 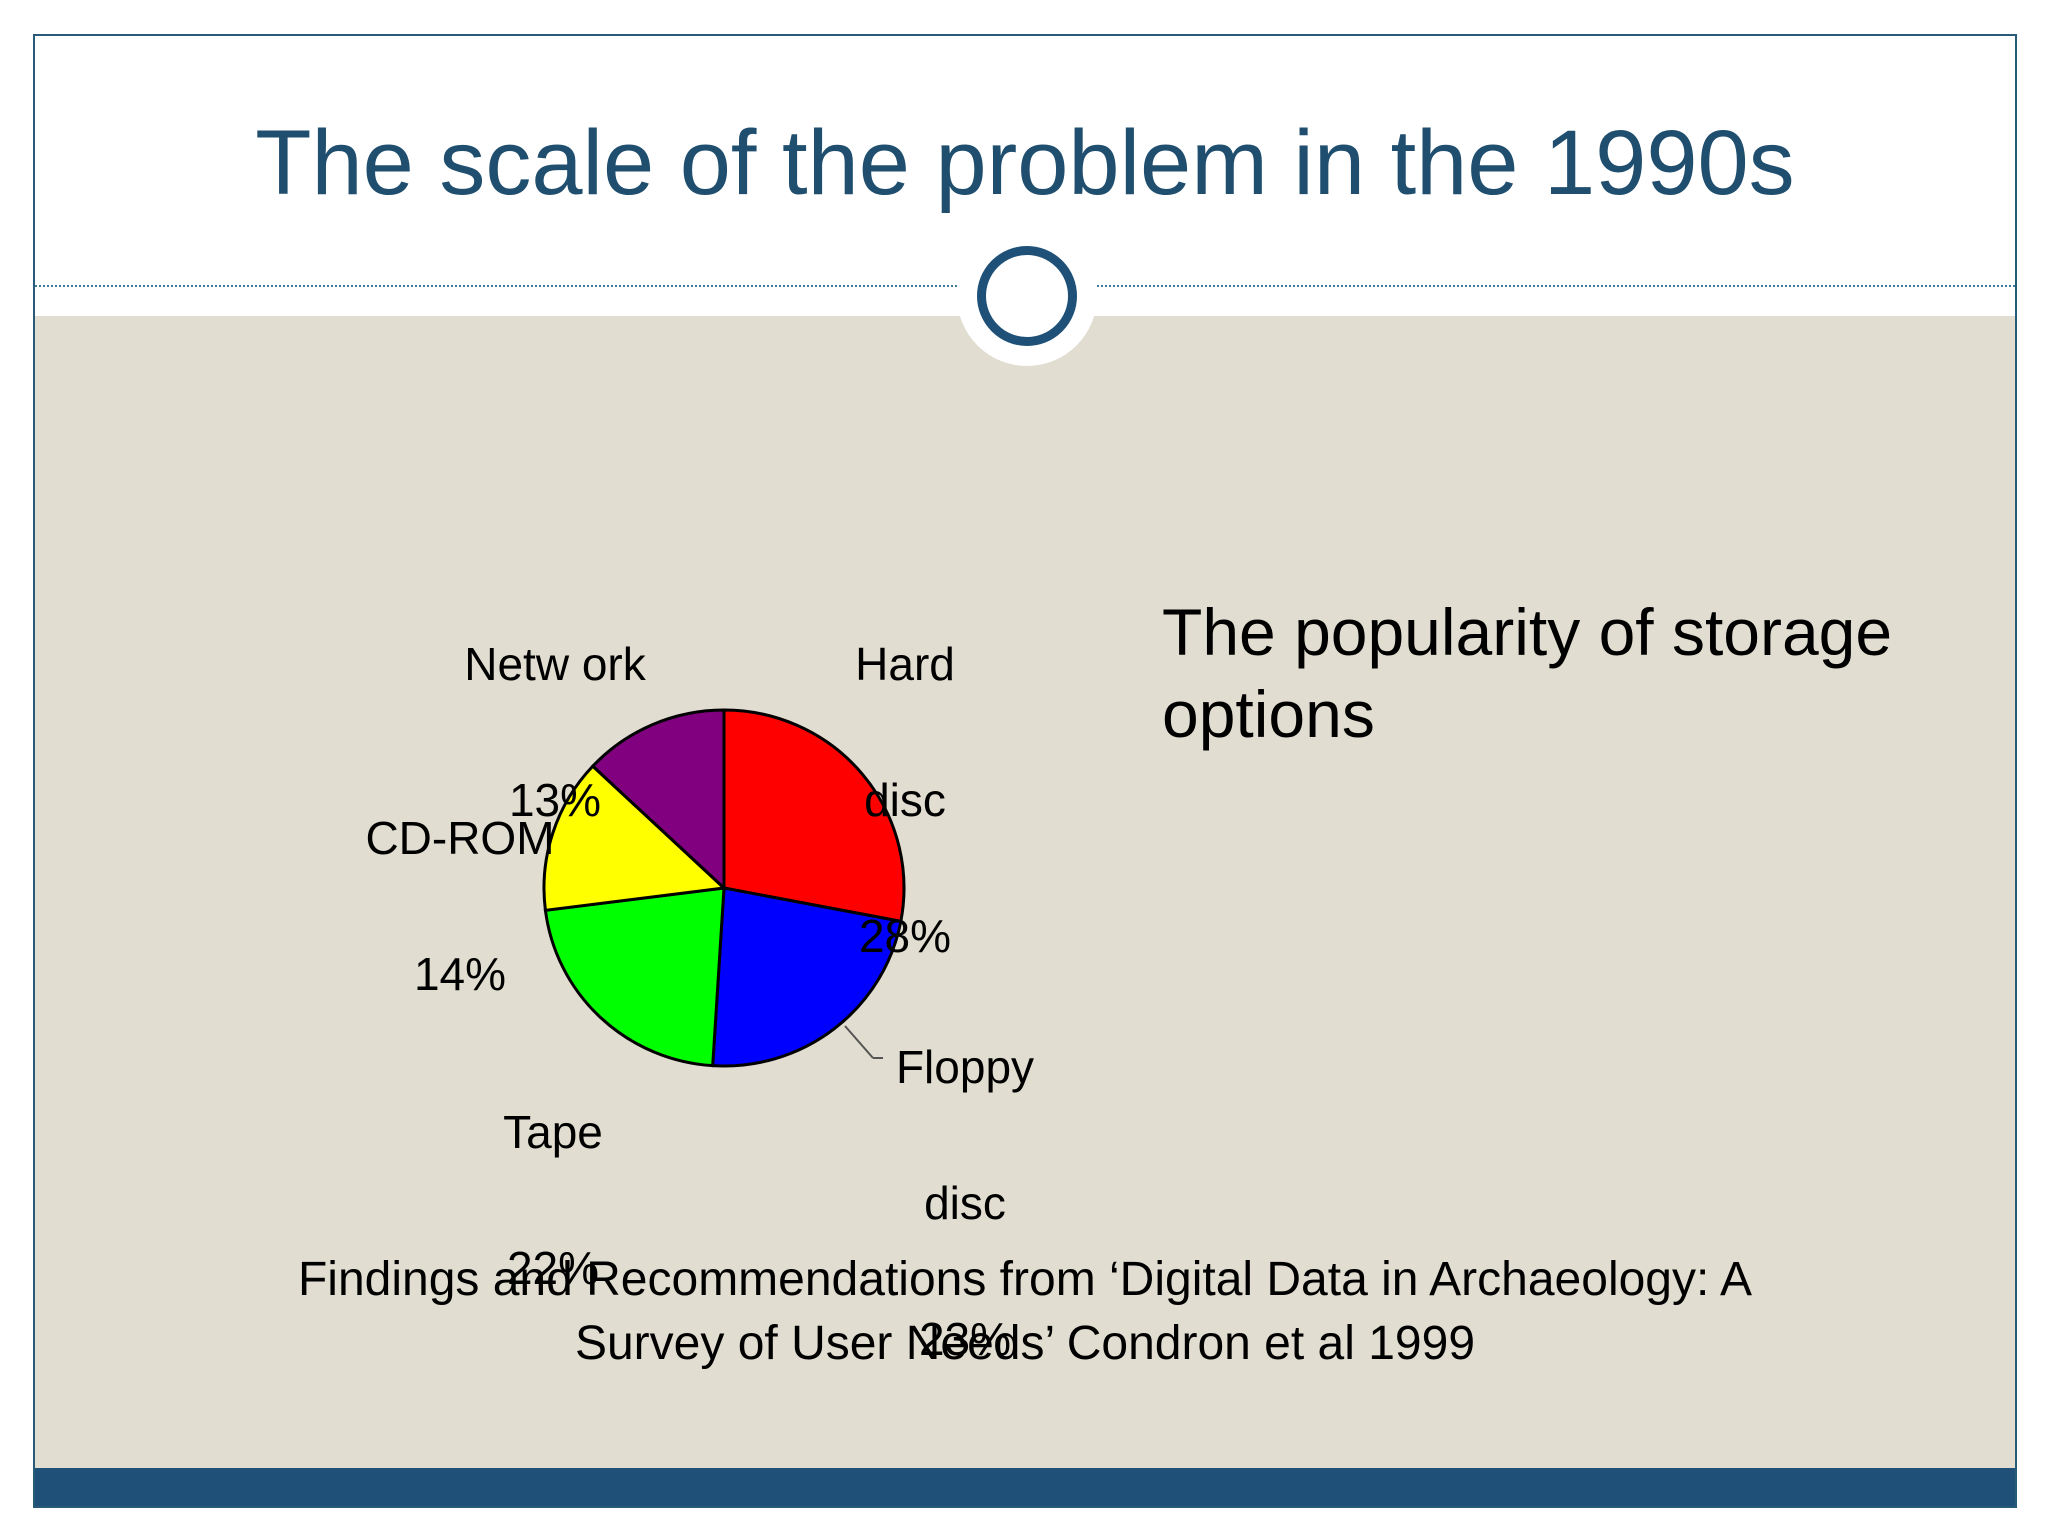 What do you see at coordinates (1025, 1487) in the screenshot?
I see `footer-band` at bounding box center [1025, 1487].